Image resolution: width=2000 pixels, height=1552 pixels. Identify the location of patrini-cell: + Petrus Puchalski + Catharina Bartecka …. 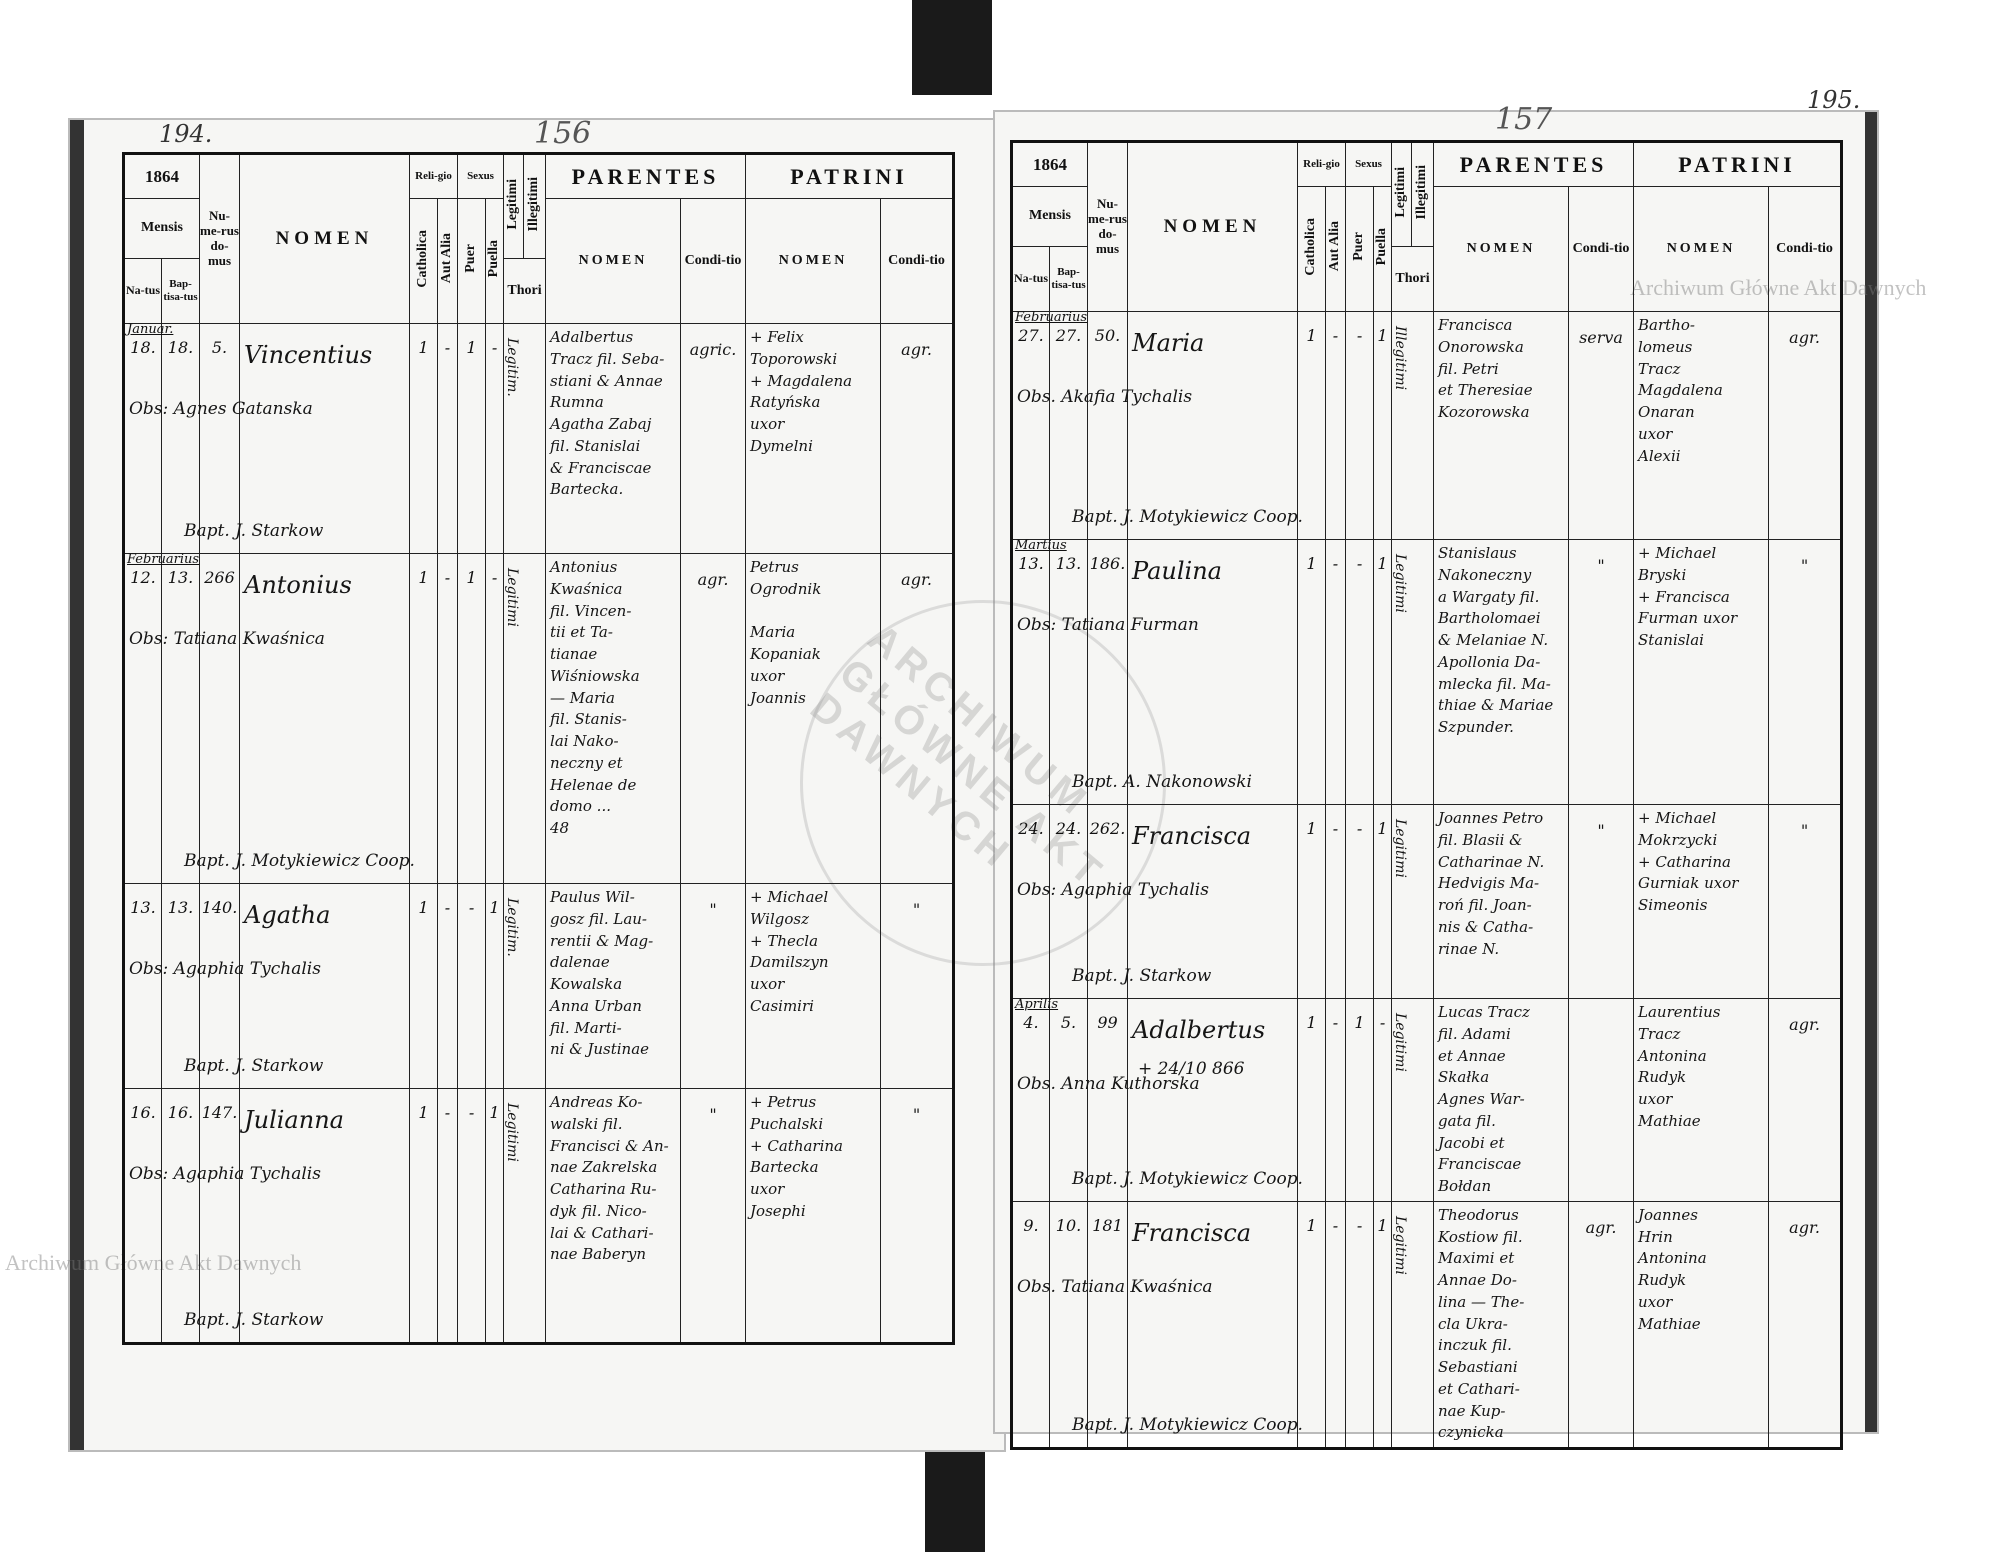
(813, 1216).